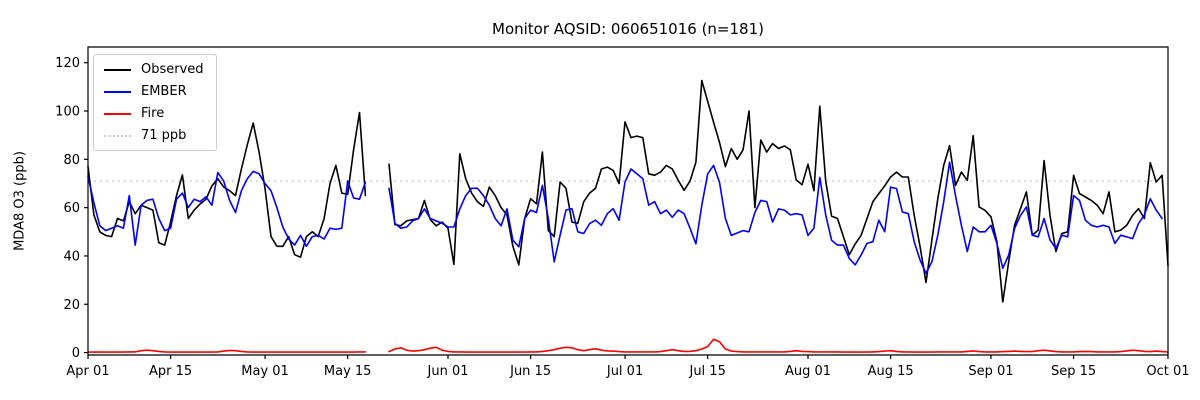  What do you see at coordinates (155, 102) in the screenshot?
I see `legend: Observed EMBER Fire 71 ppb` at bounding box center [155, 102].